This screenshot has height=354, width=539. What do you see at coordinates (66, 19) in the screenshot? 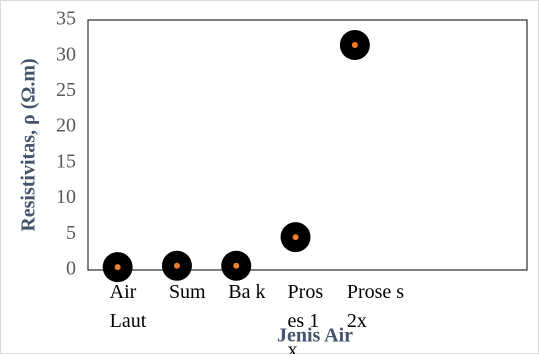
I see `y-tick-label: 35` at bounding box center [66, 19].